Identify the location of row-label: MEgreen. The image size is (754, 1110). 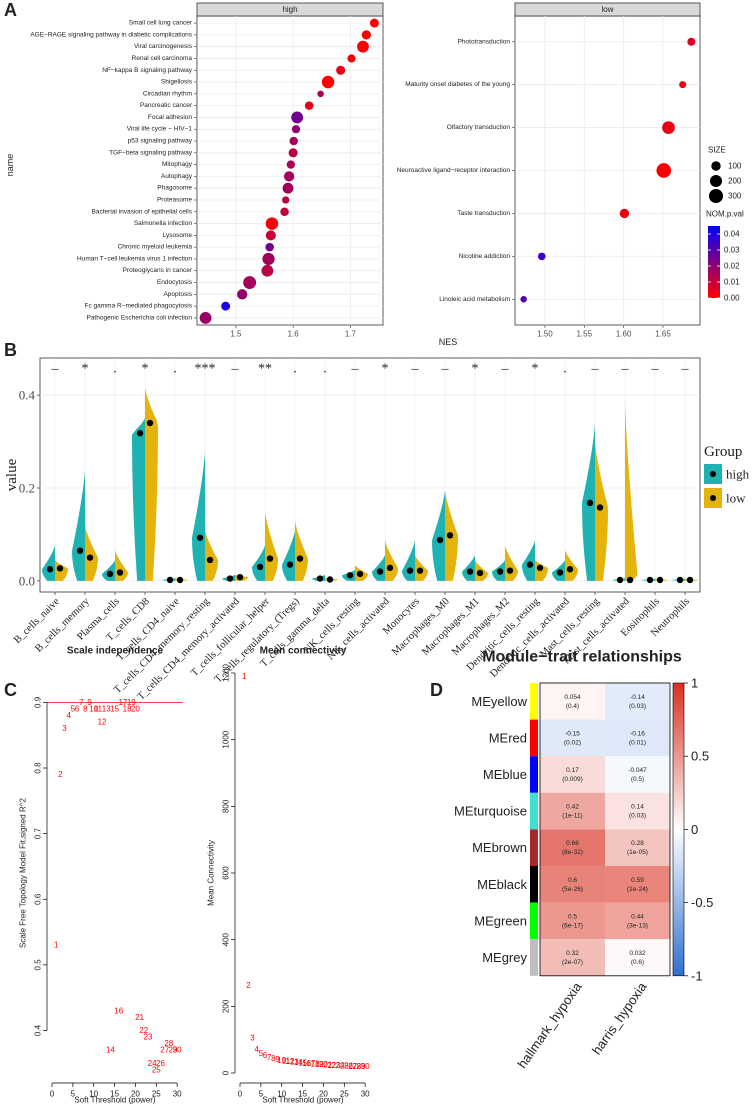
(500, 920).